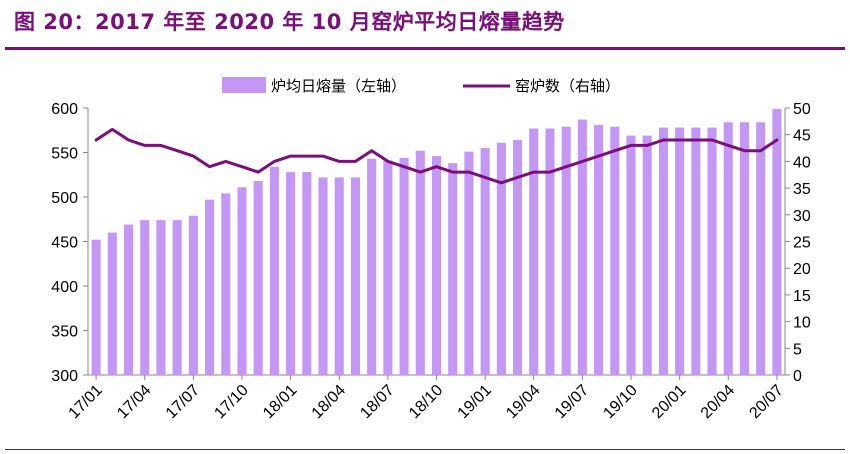 Image resolution: width=850 pixels, height=454 pixels. What do you see at coordinates (64, 376) in the screenshot?
I see `y-left-tick-label: 300` at bounding box center [64, 376].